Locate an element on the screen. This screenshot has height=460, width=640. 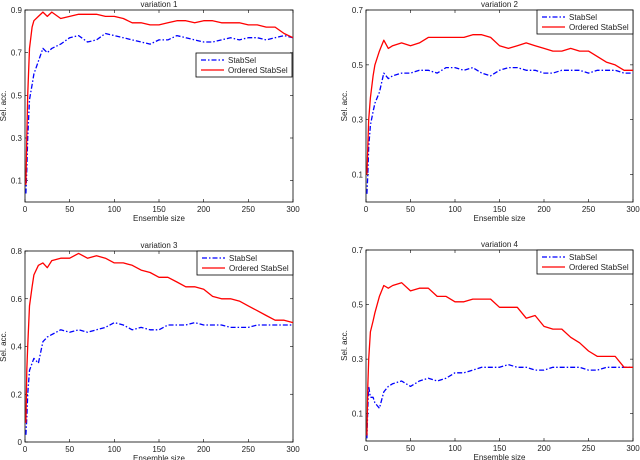
chart-title: variation 3 is located at coordinates (159, 245).